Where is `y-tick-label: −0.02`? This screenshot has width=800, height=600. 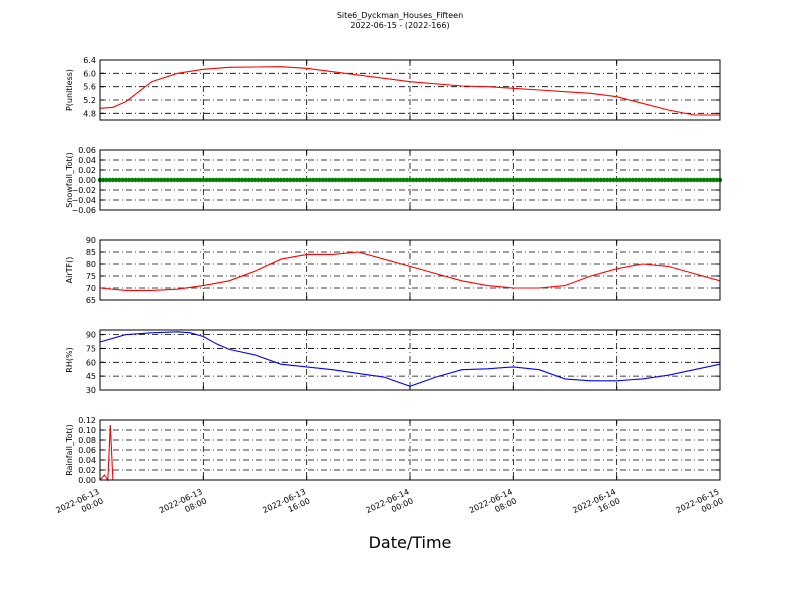
y-tick-label: −0.02 is located at coordinates (83, 190).